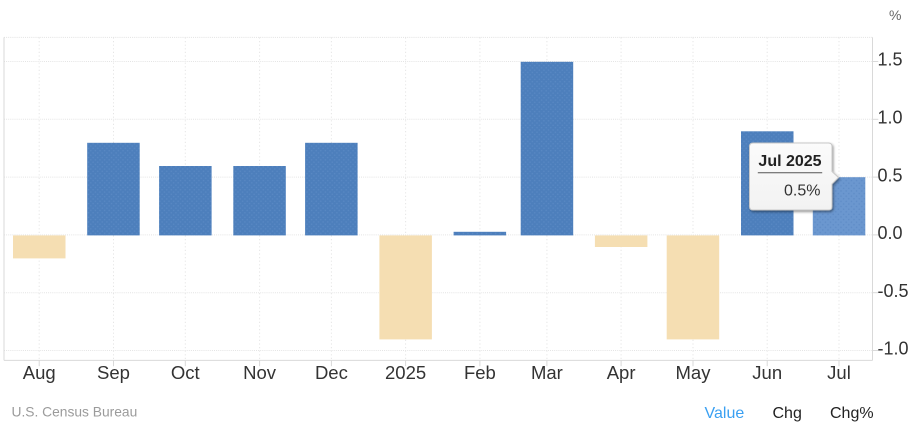 This screenshot has width=912, height=429. Describe the element at coordinates (725, 413) in the screenshot. I see `svg-text: Value` at that location.